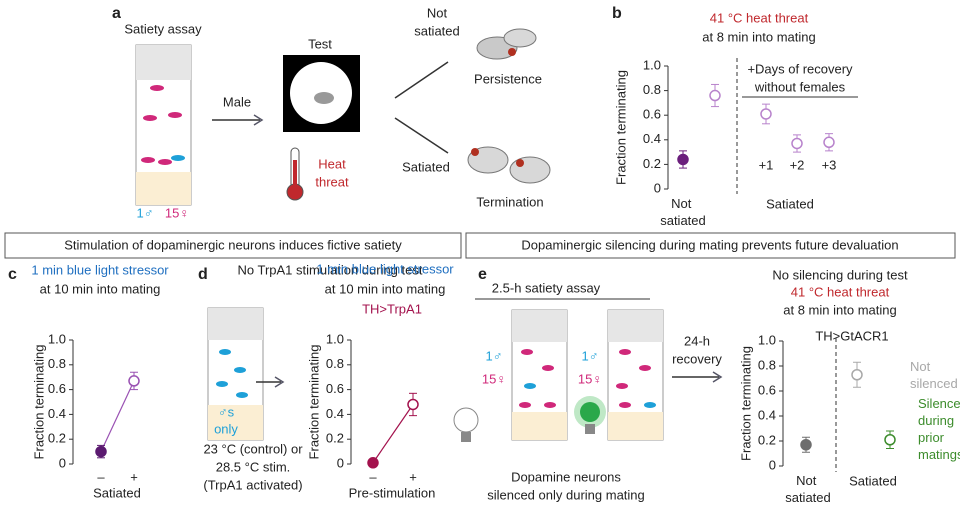 The height and width of the screenshot is (509, 960). Describe the element at coordinates (437, 30) in the screenshot. I see `branch-label: satiated` at that location.